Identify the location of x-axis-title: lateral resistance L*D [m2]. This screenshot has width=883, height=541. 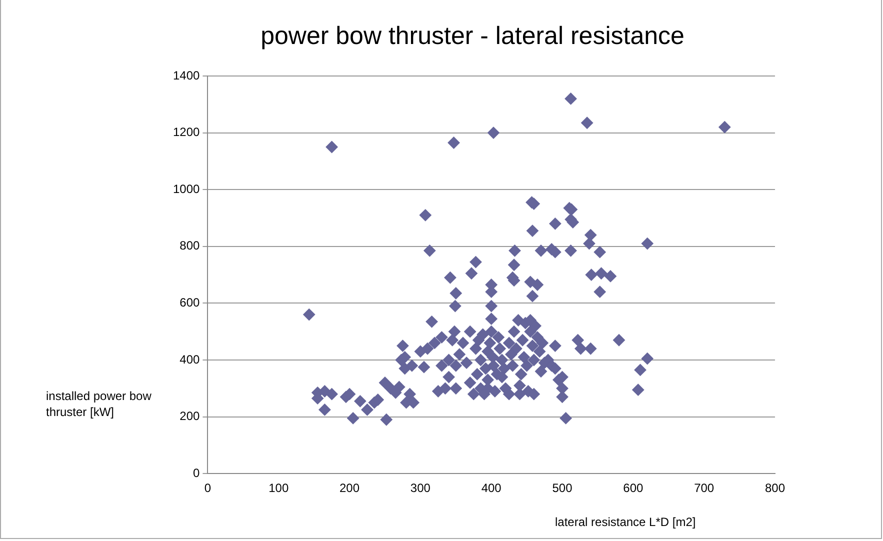
(625, 522).